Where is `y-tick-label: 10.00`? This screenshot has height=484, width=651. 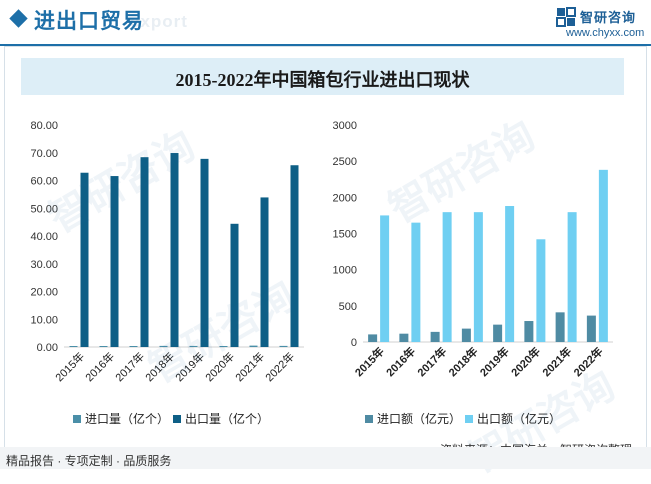 y-tick-label: 10.00 is located at coordinates (44, 320).